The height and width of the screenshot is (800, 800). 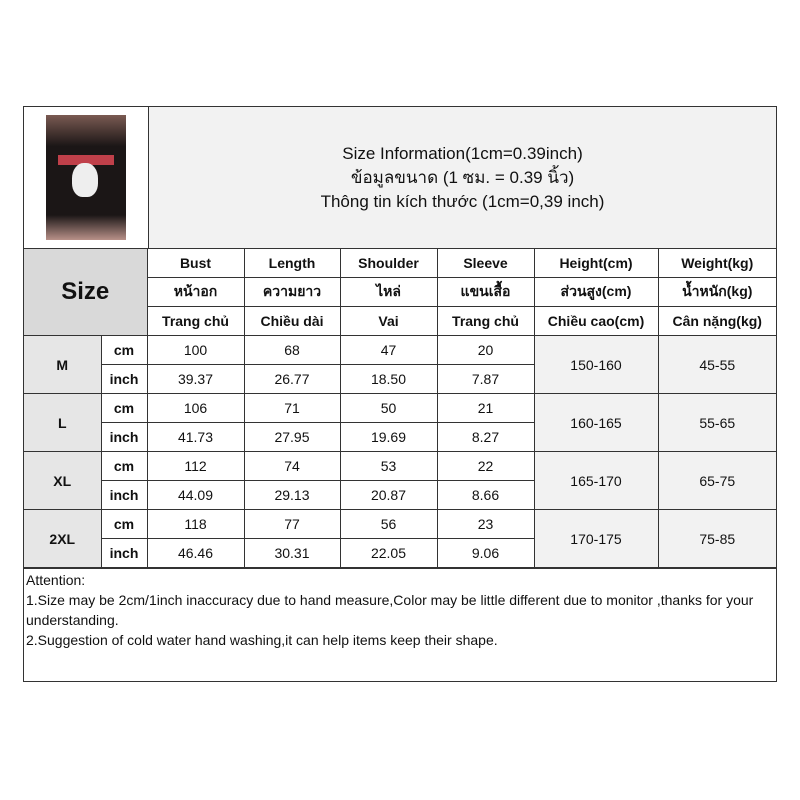 I want to click on column-header: Chiều dài, so click(x=292, y=321).